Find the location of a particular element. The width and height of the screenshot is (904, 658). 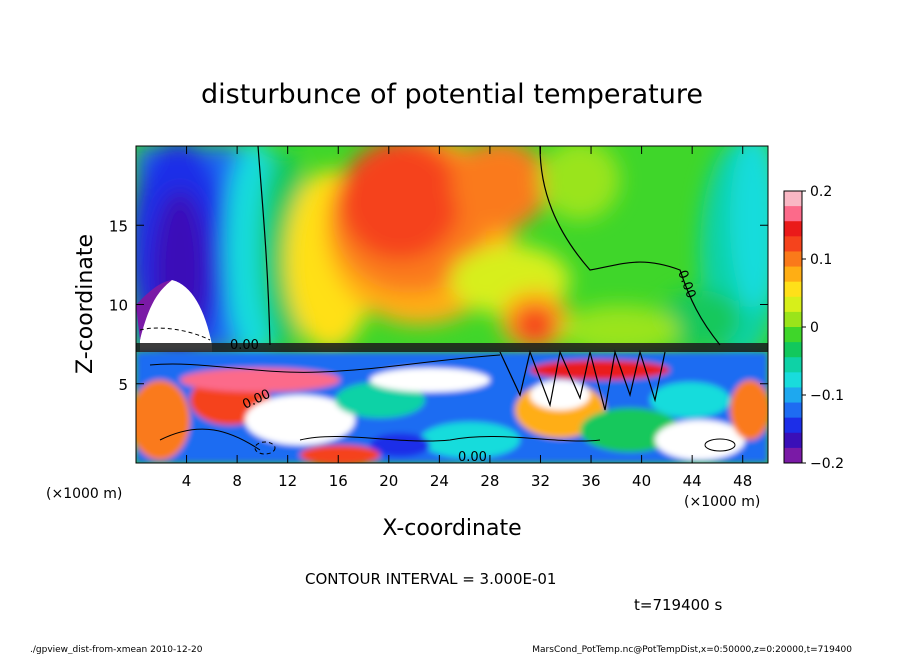

footer-left: ./gpview_dist-from-xmean 2010-12-20 is located at coordinates (116, 649).